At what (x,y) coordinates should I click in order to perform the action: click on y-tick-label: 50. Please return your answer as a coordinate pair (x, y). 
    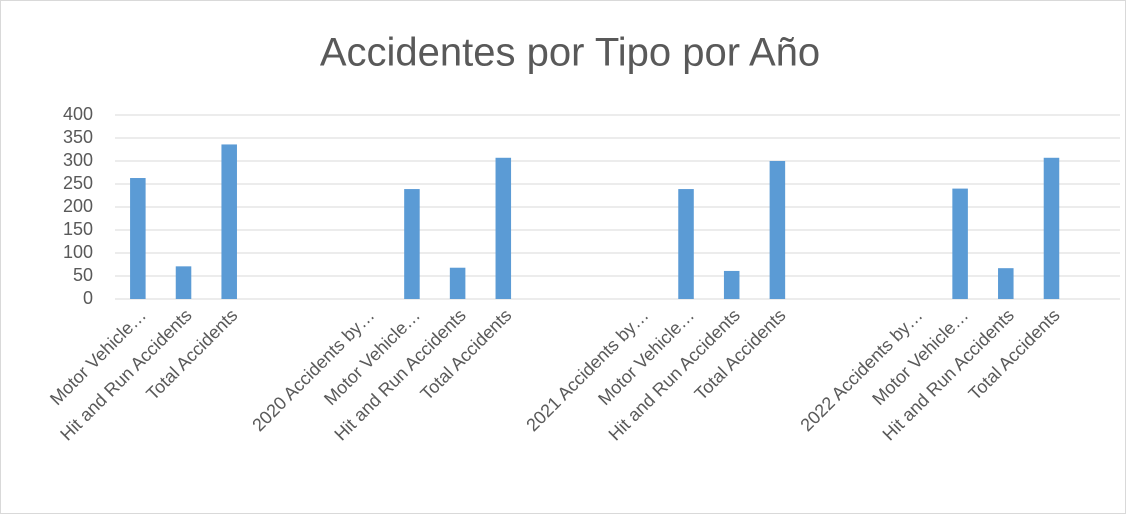
    Looking at the image, I should click on (83, 275).